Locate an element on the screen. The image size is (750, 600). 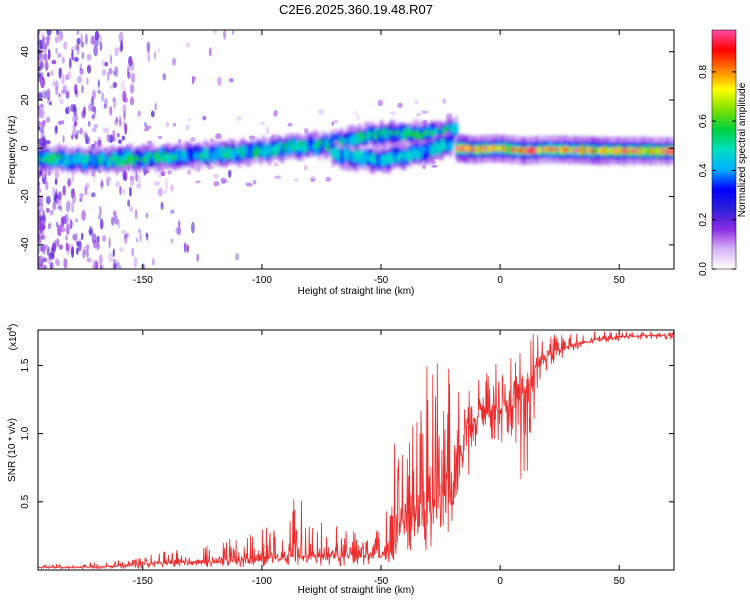
spectrogram-x-tick-label: 0 is located at coordinates (500, 280).